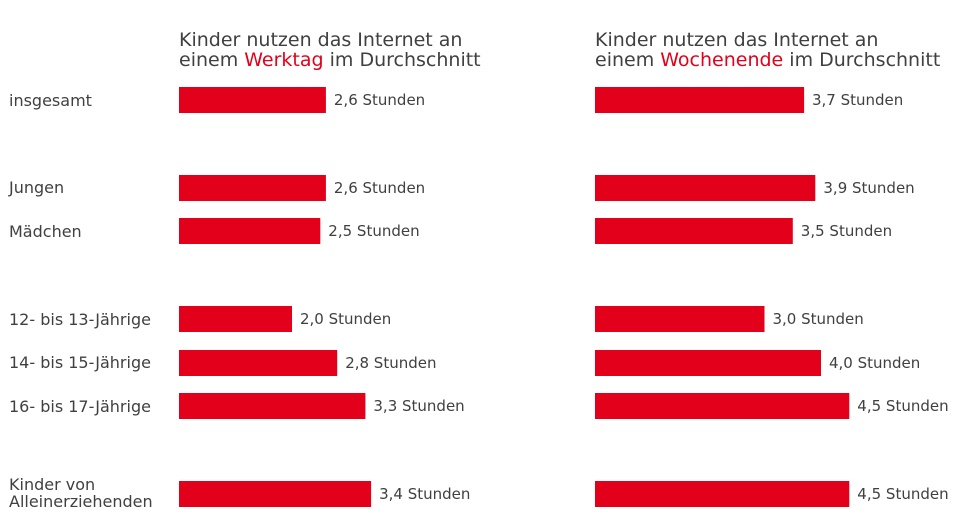  Describe the element at coordinates (874, 363) in the screenshot. I see `value-label-wochenende-4: 4,0 Stunden` at that location.